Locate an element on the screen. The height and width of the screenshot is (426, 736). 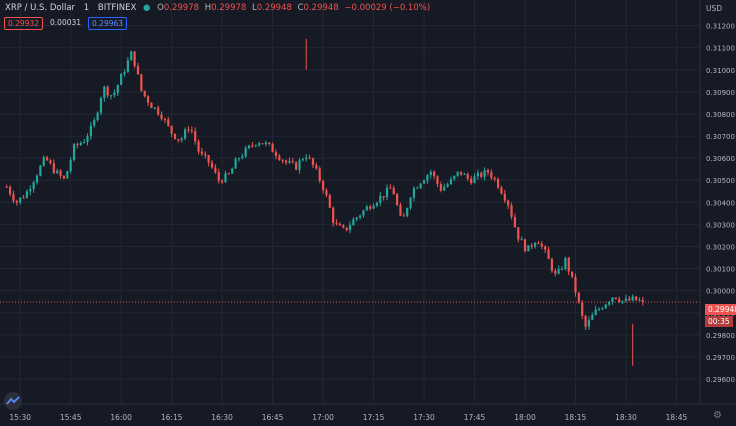
gear-icon: ⚙ is located at coordinates (717, 415).